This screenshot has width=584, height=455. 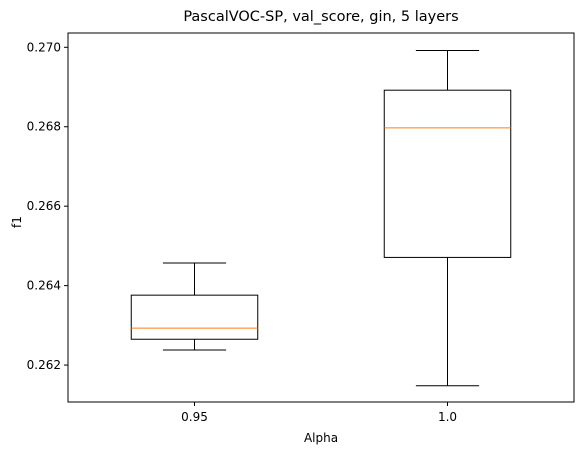 I want to click on x-tick-label: 1.0, so click(x=447, y=417).